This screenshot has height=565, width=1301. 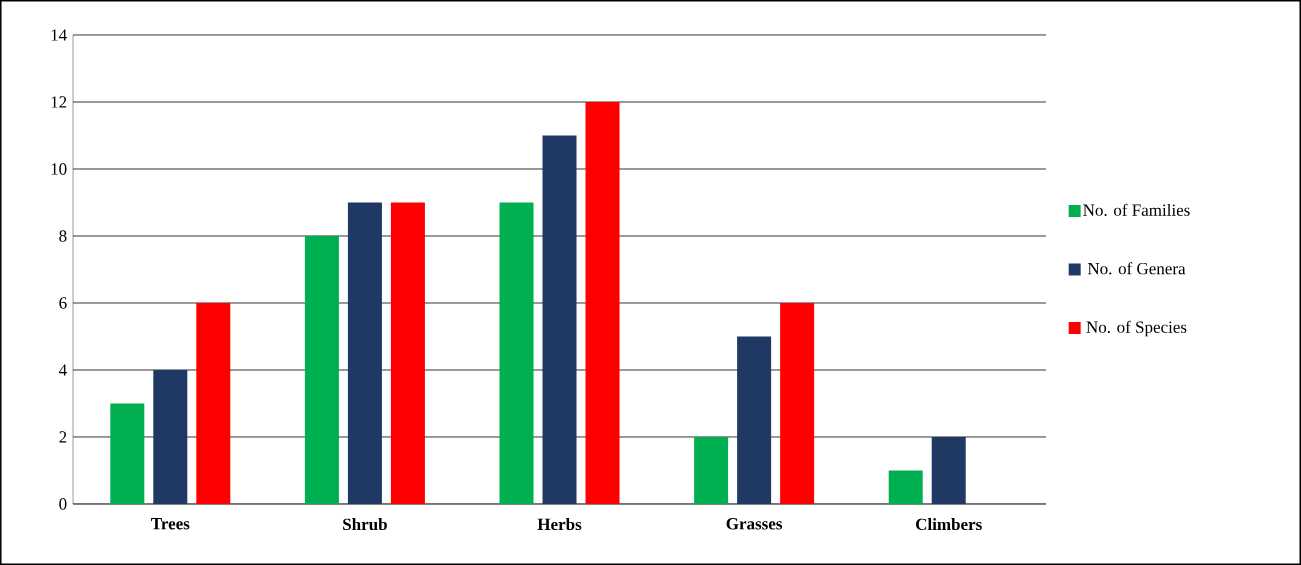 What do you see at coordinates (59, 102) in the screenshot?
I see `y-tick-label: 12` at bounding box center [59, 102].